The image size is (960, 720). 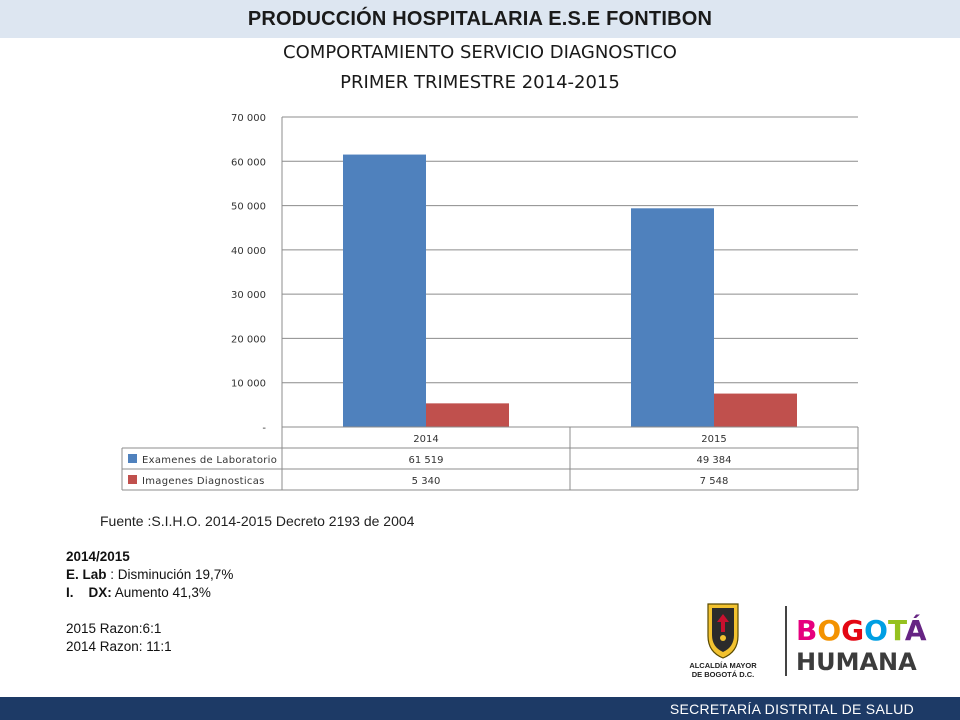 I want to click on notes-dx-line: I. DX: Aumento 41,3%, so click(x=149, y=593).